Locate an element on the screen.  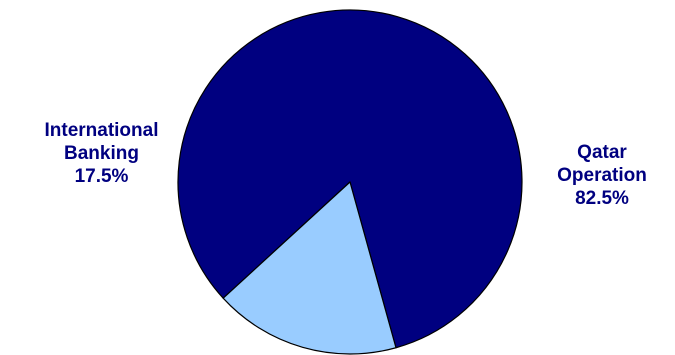
slice-name-line-2: Banking is located at coordinates (101, 153).